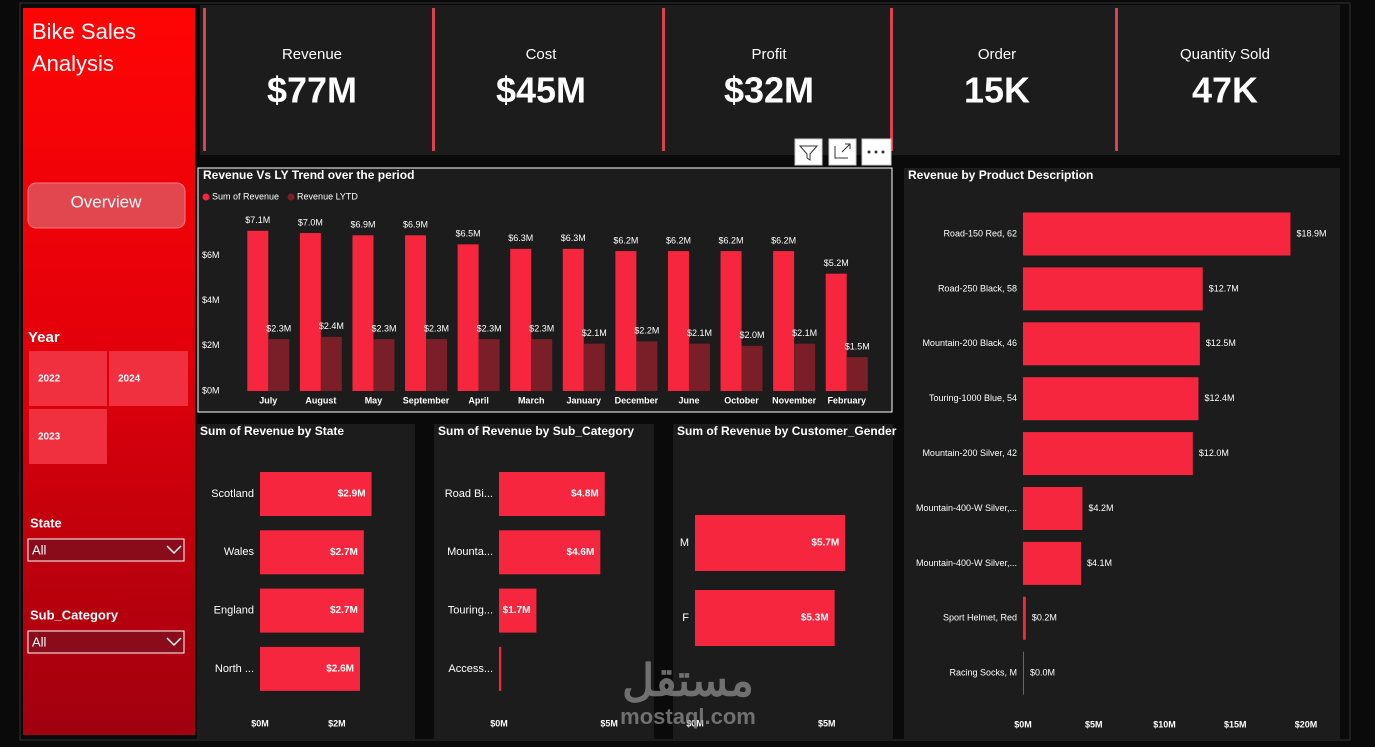  Describe the element at coordinates (1100, 508) in the screenshot. I see `value-label: $4.2M` at that location.